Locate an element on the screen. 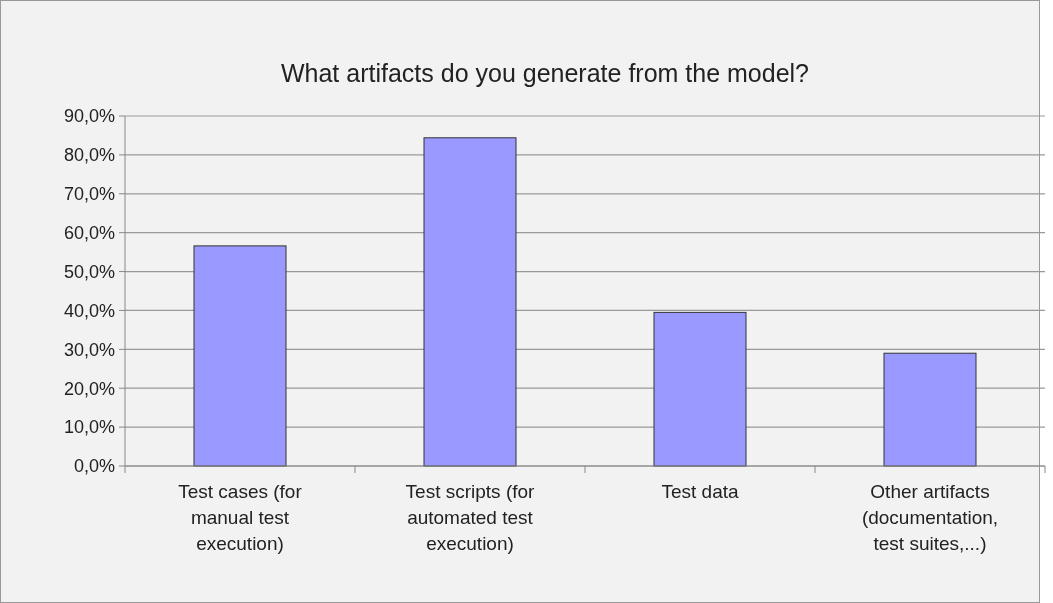  chart-title: What artifacts do you generate from the model? is located at coordinates (545, 73).